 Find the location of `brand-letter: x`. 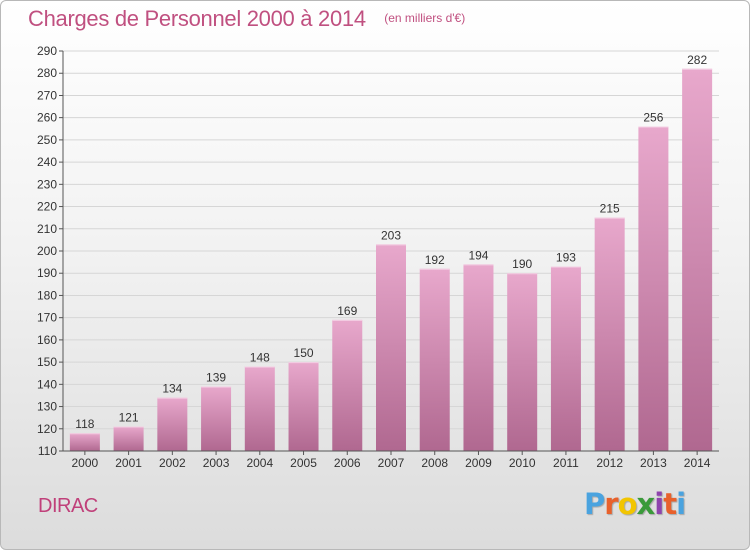

brand-letter: x is located at coordinates (646, 504).